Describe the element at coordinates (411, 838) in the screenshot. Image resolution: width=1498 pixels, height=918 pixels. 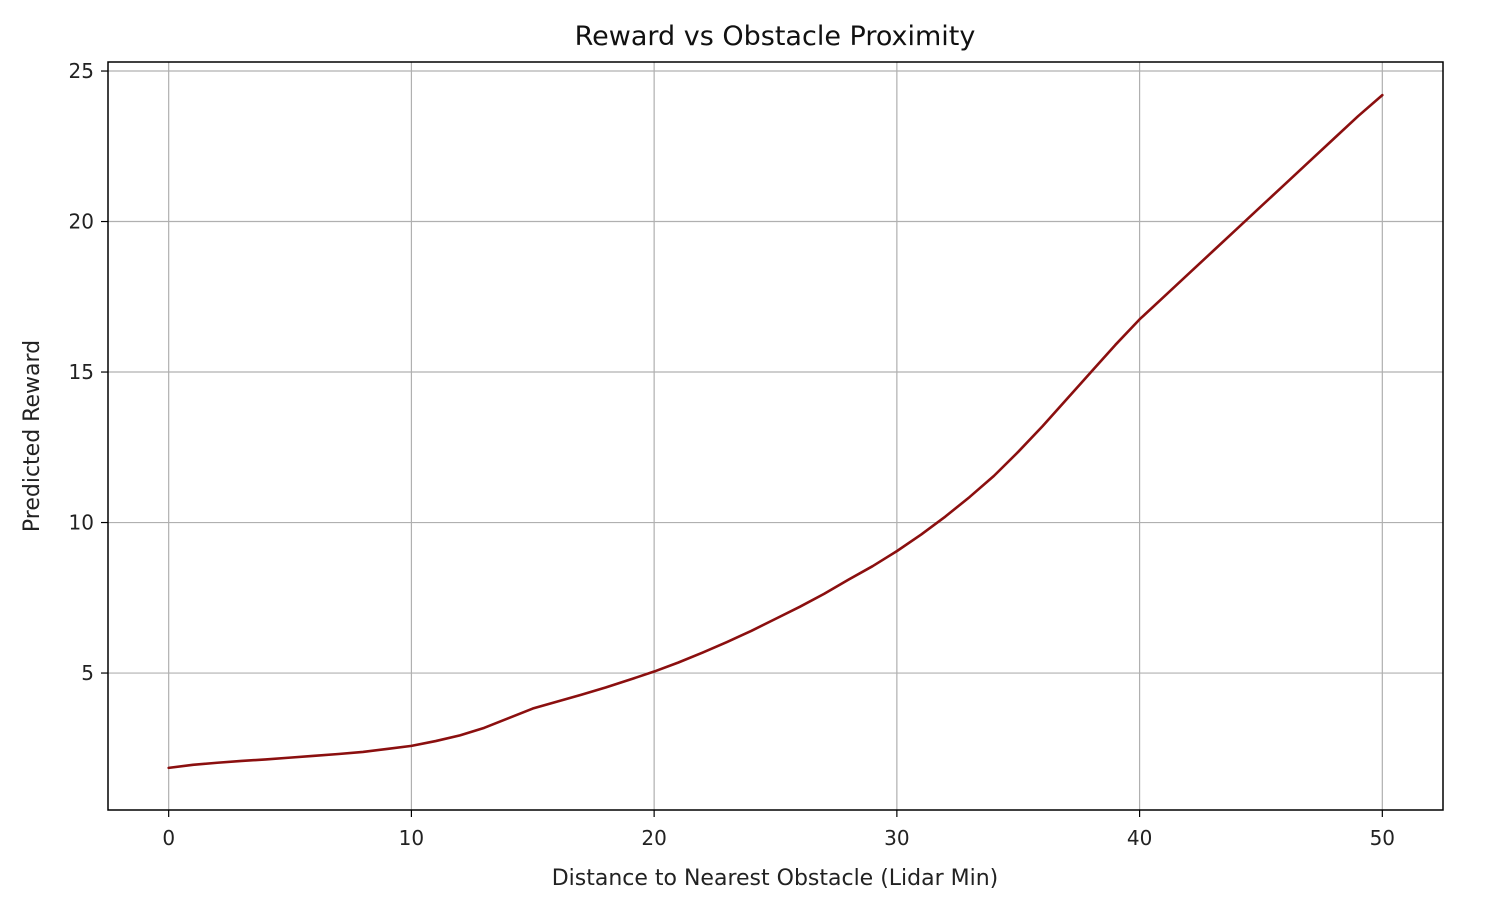
I see `x-tick-label: 10` at that location.